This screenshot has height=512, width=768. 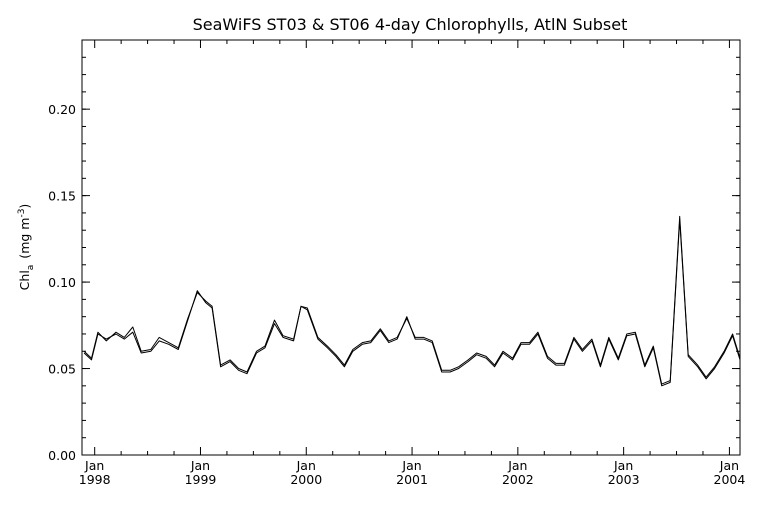 I want to click on x-tick-year: 2000, so click(x=306, y=479).